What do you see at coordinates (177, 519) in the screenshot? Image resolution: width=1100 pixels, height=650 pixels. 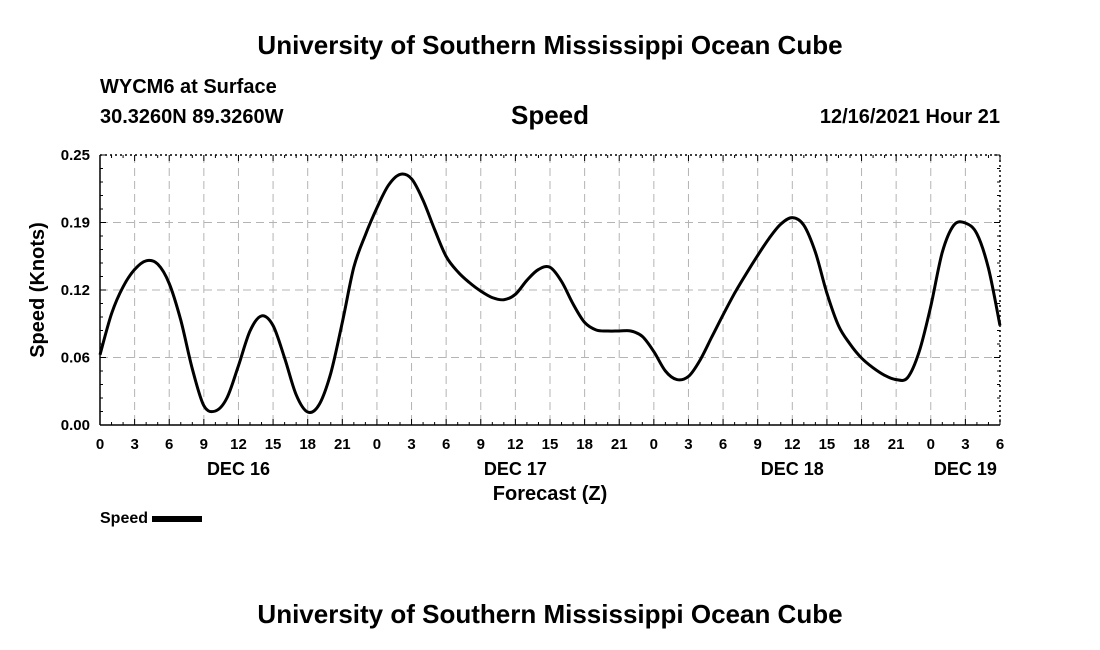 I see `legend-swatch` at bounding box center [177, 519].